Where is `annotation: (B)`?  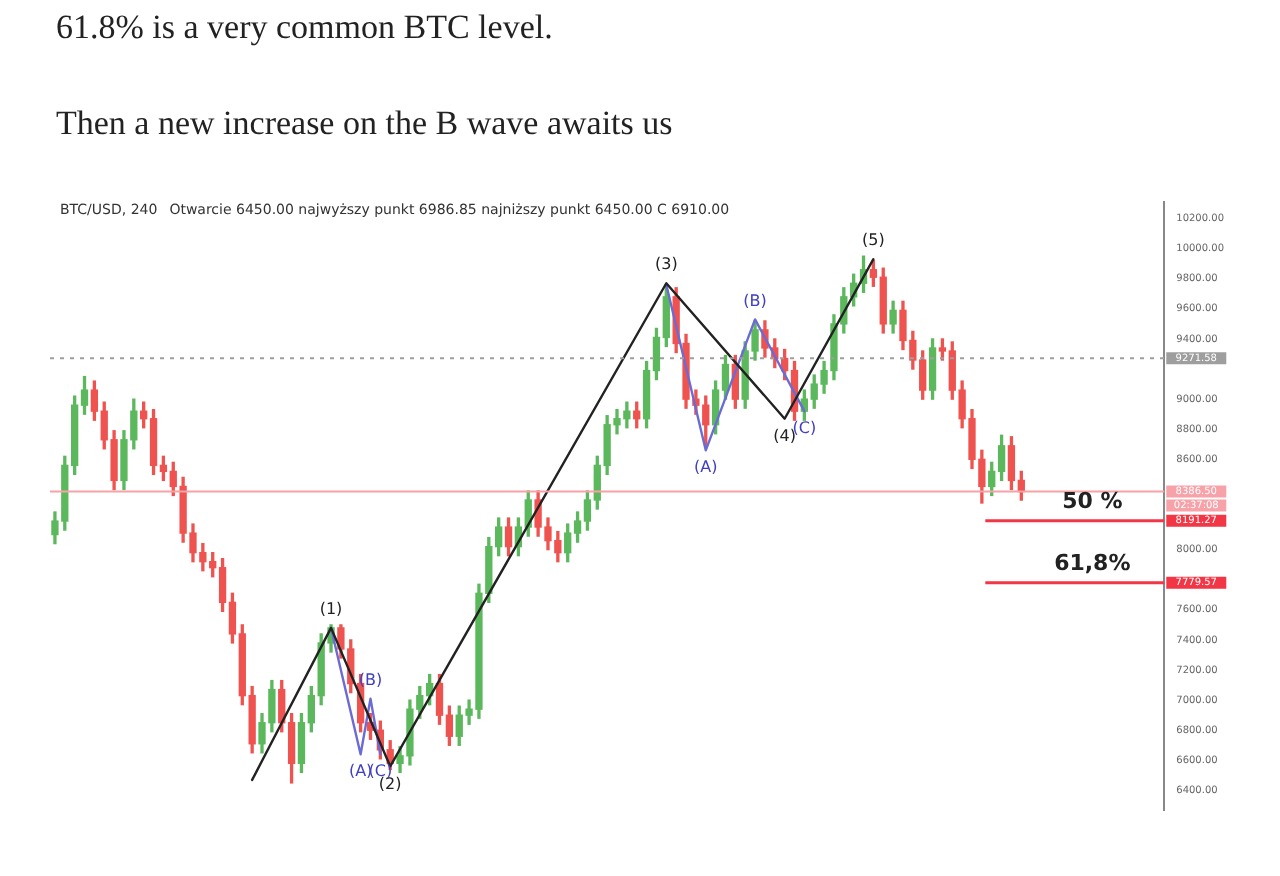 annotation: (B) is located at coordinates (755, 300).